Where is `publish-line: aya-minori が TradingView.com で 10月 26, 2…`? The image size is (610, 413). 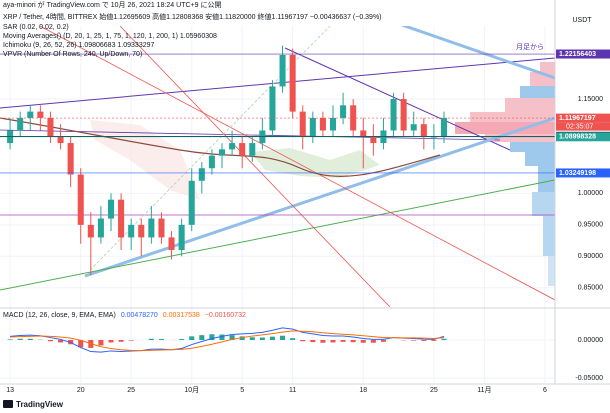
publish-line: aya-minori が TradingView.com で 10月 26, 2… is located at coordinates (112, 4).